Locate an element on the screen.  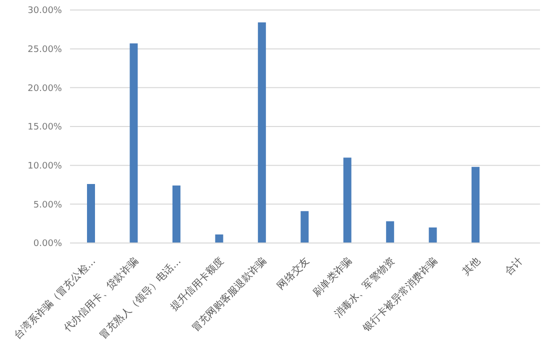
y-tick-label: 5.00% is located at coordinates (47, 205).